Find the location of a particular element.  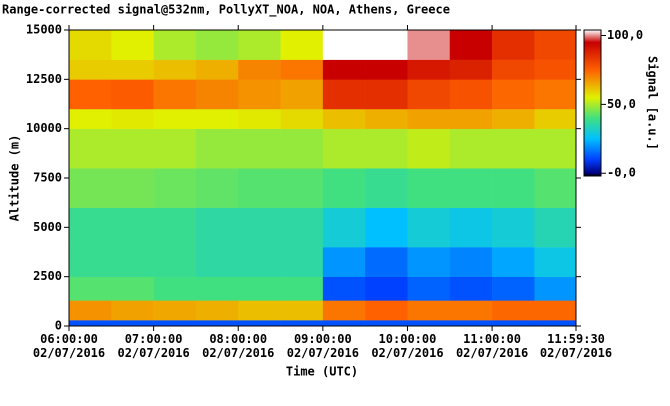

y-tick-label: 2500 is located at coordinates (47, 276).